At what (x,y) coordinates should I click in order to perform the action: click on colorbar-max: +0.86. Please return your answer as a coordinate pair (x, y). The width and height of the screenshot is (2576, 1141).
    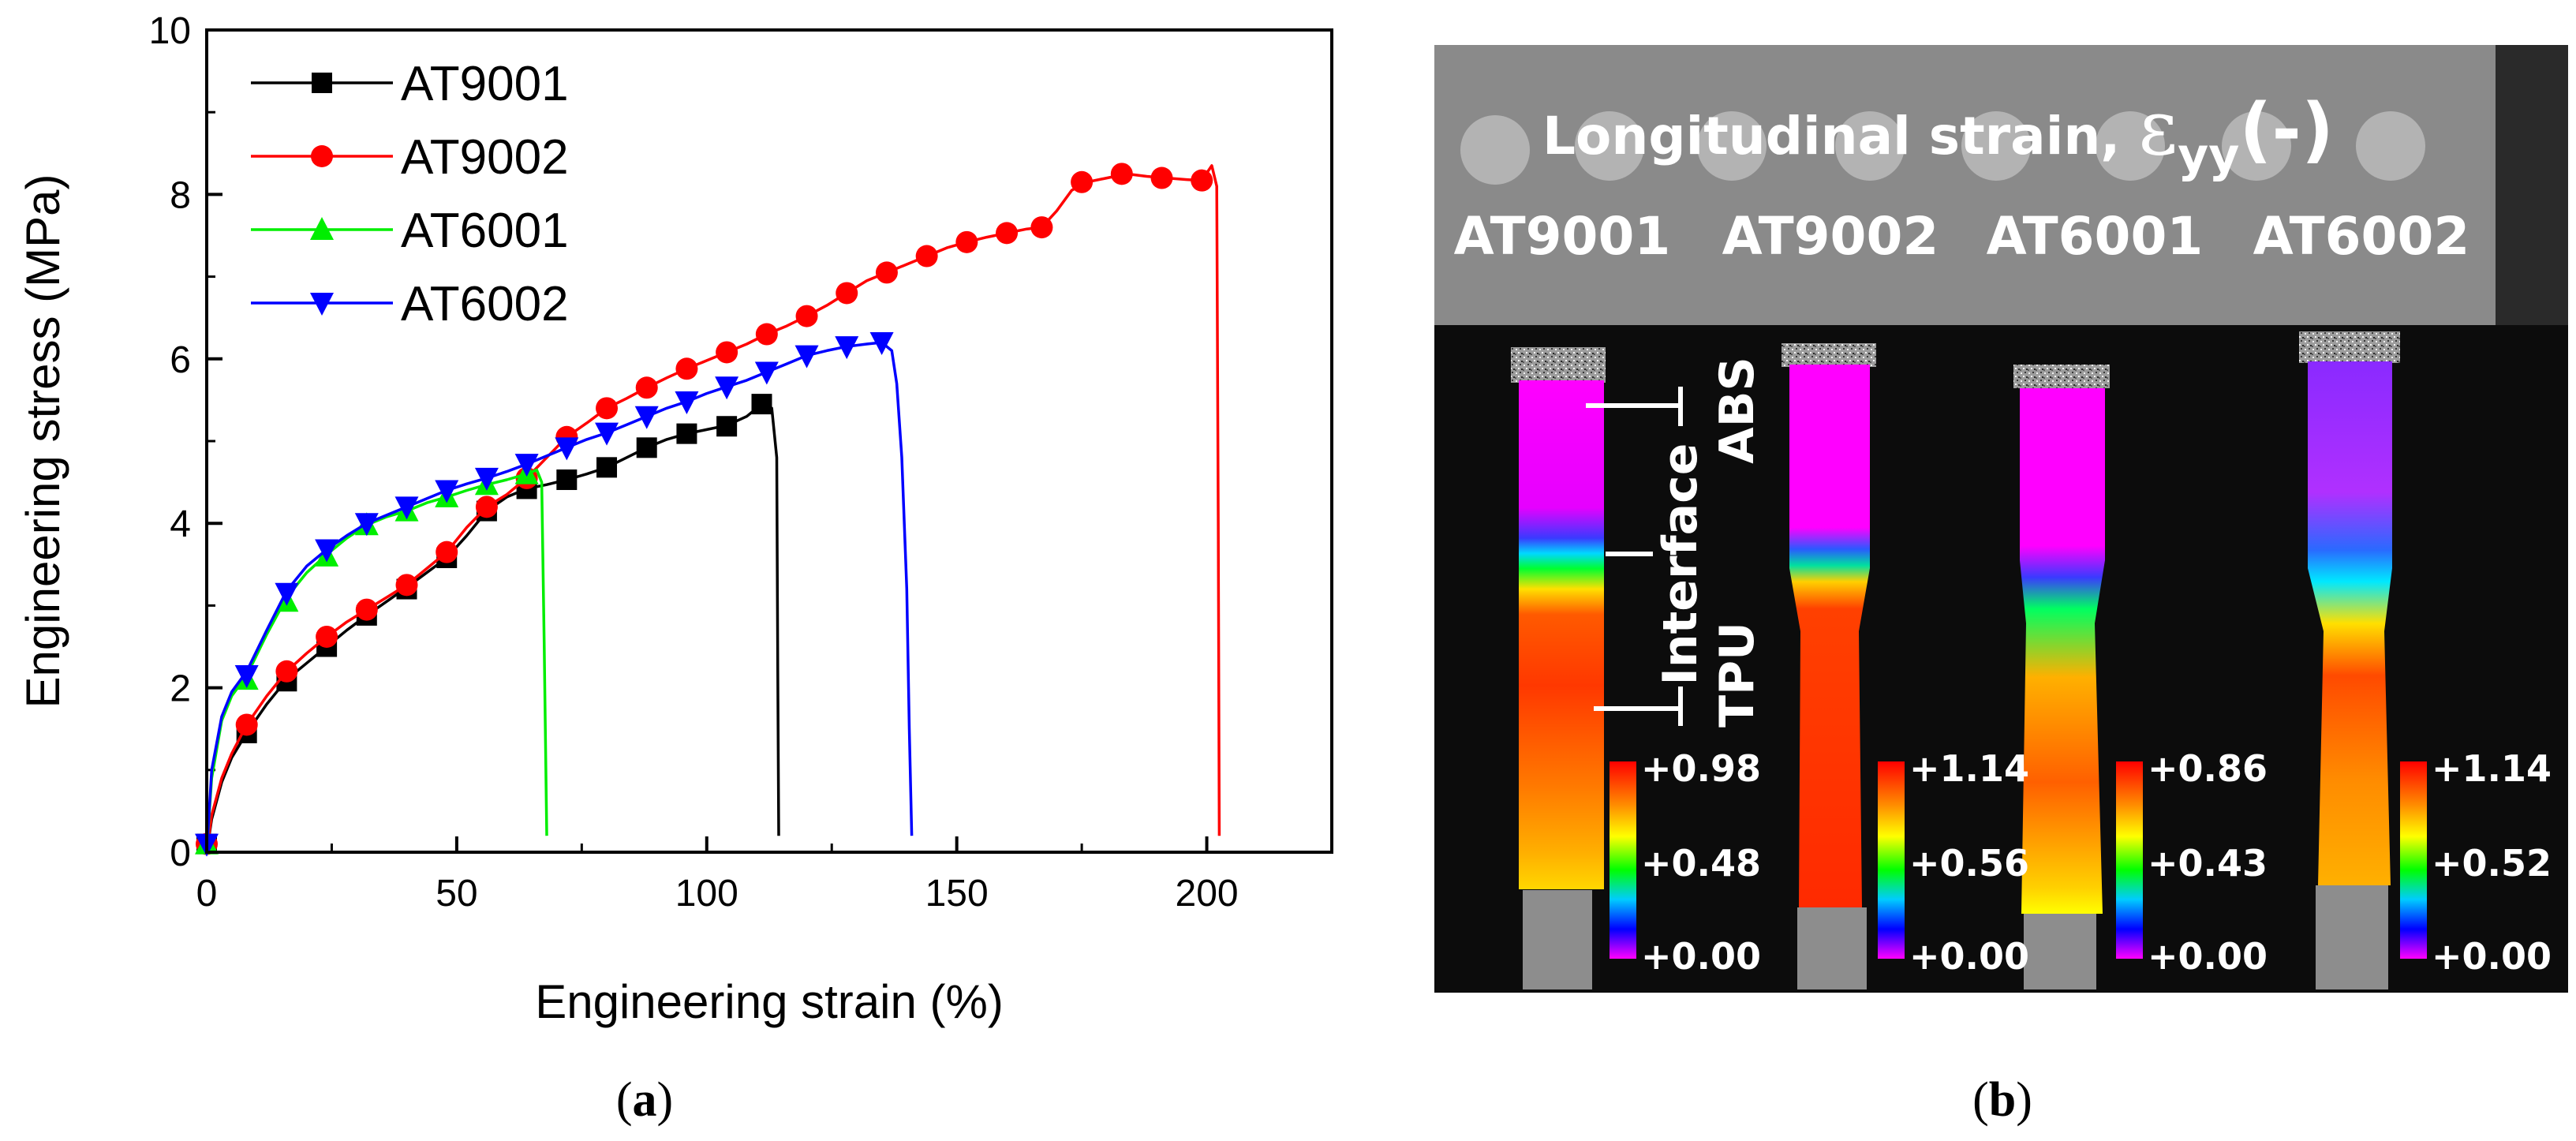
    Looking at the image, I should click on (2208, 768).